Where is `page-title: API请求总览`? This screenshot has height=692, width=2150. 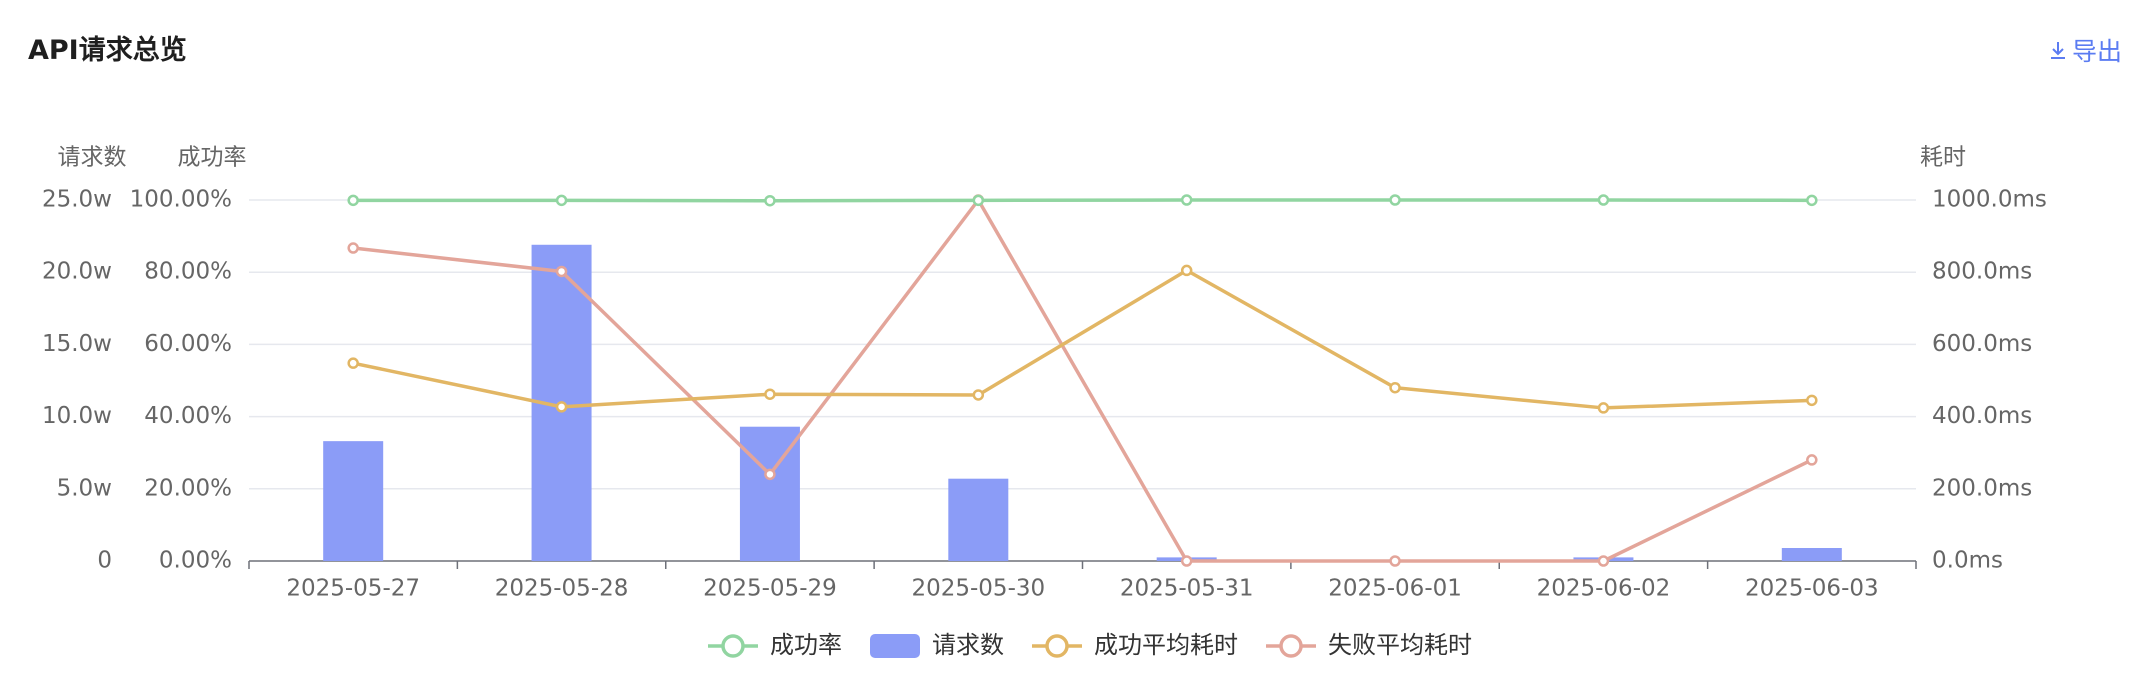
page-title: API请求总览 is located at coordinates (107, 50).